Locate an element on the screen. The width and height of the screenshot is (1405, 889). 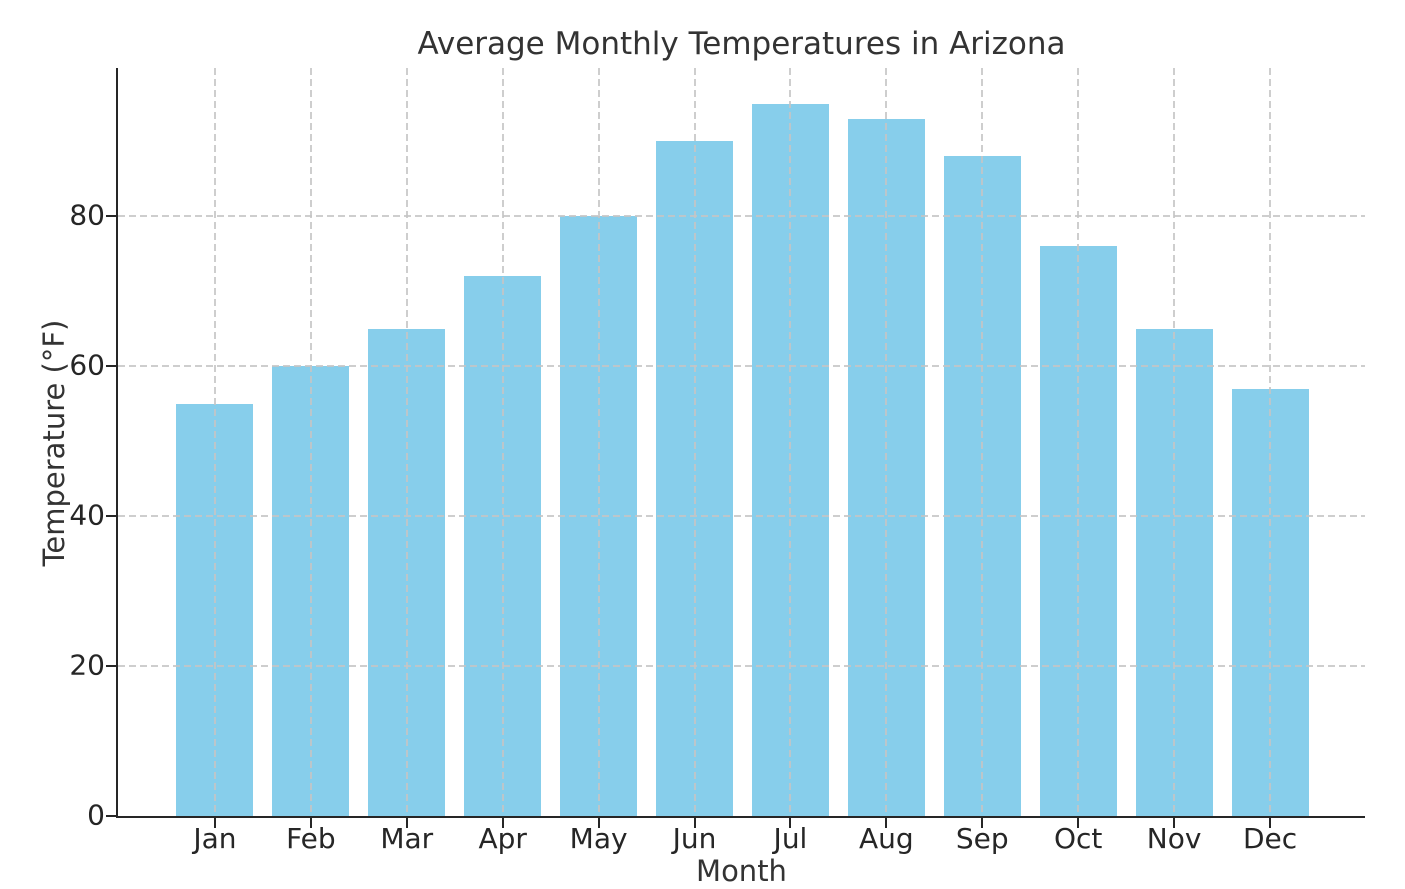
y-tick-label-40: 40 is located at coordinates (87, 515).